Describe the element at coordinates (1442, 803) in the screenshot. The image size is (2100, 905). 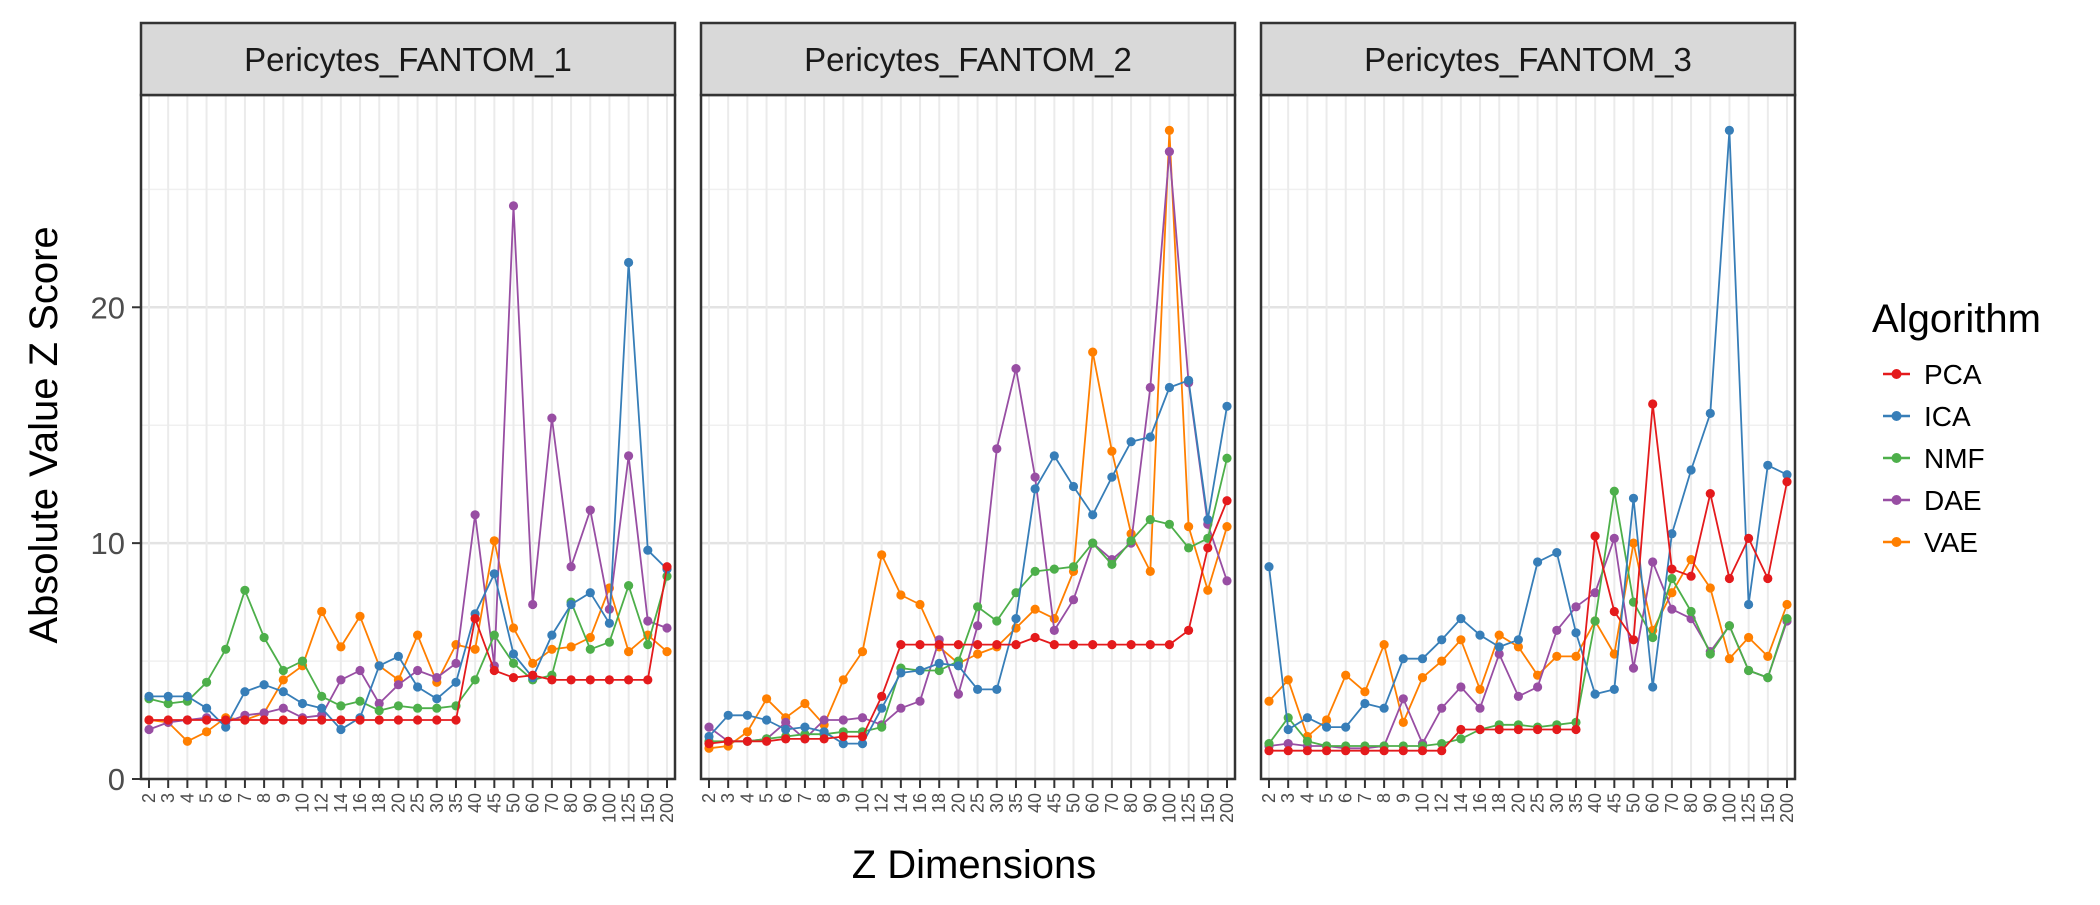
I see `x-tick-label: 12` at that location.